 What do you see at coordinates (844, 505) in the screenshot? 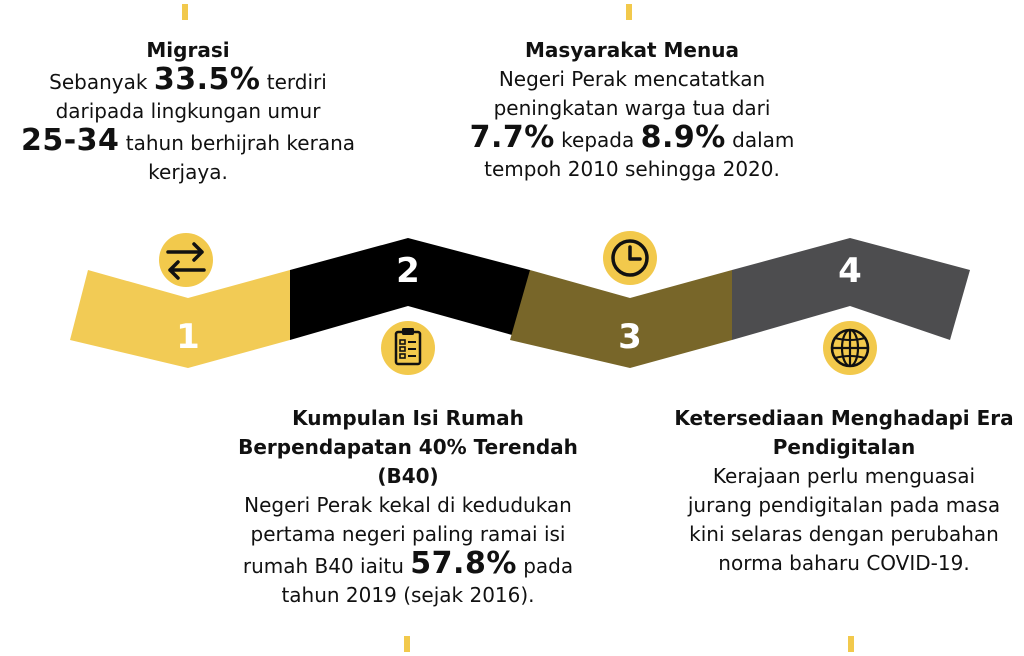
I see `digital-line-2: jurang pendigitalan pada masa` at bounding box center [844, 505].